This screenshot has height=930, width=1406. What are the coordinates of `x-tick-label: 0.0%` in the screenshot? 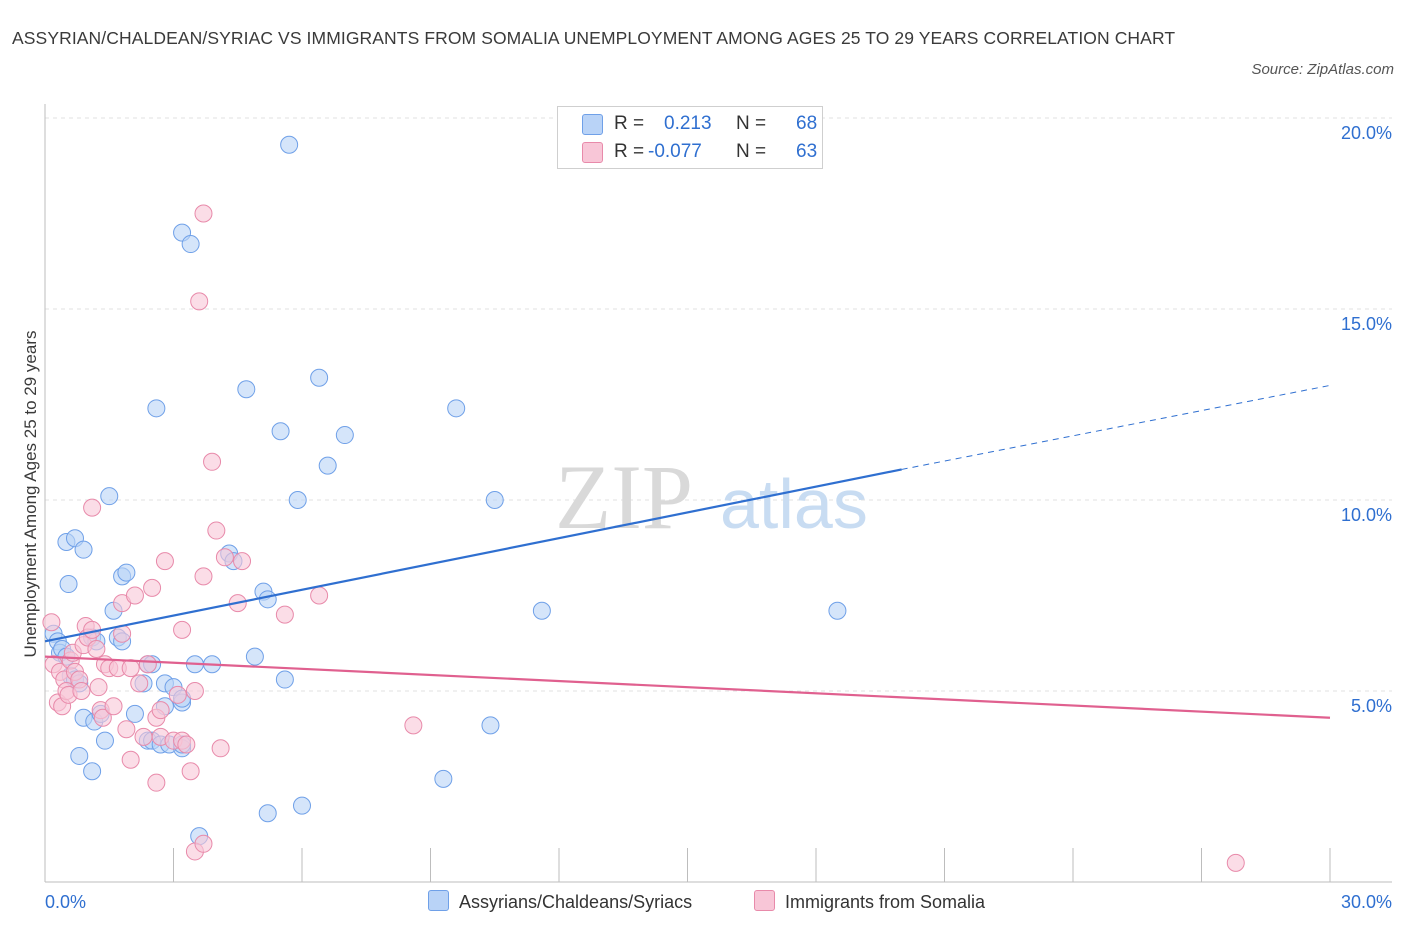 It's located at (65, 902).